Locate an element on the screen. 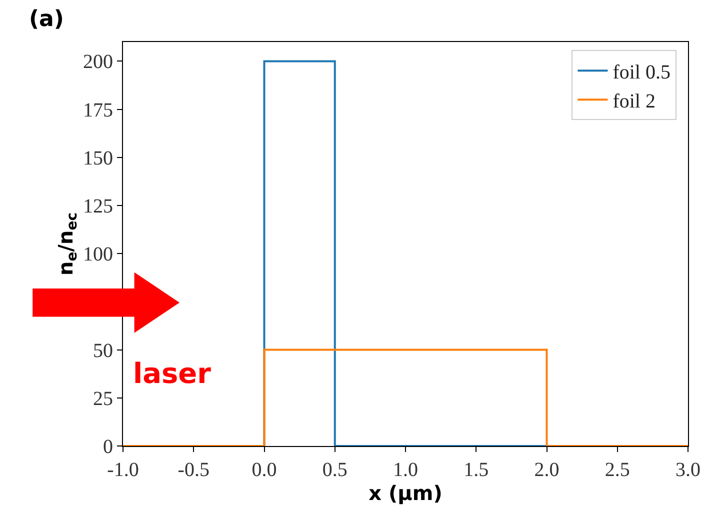 The width and height of the screenshot is (728, 517). x-tick-label: 0.0 is located at coordinates (264, 470).